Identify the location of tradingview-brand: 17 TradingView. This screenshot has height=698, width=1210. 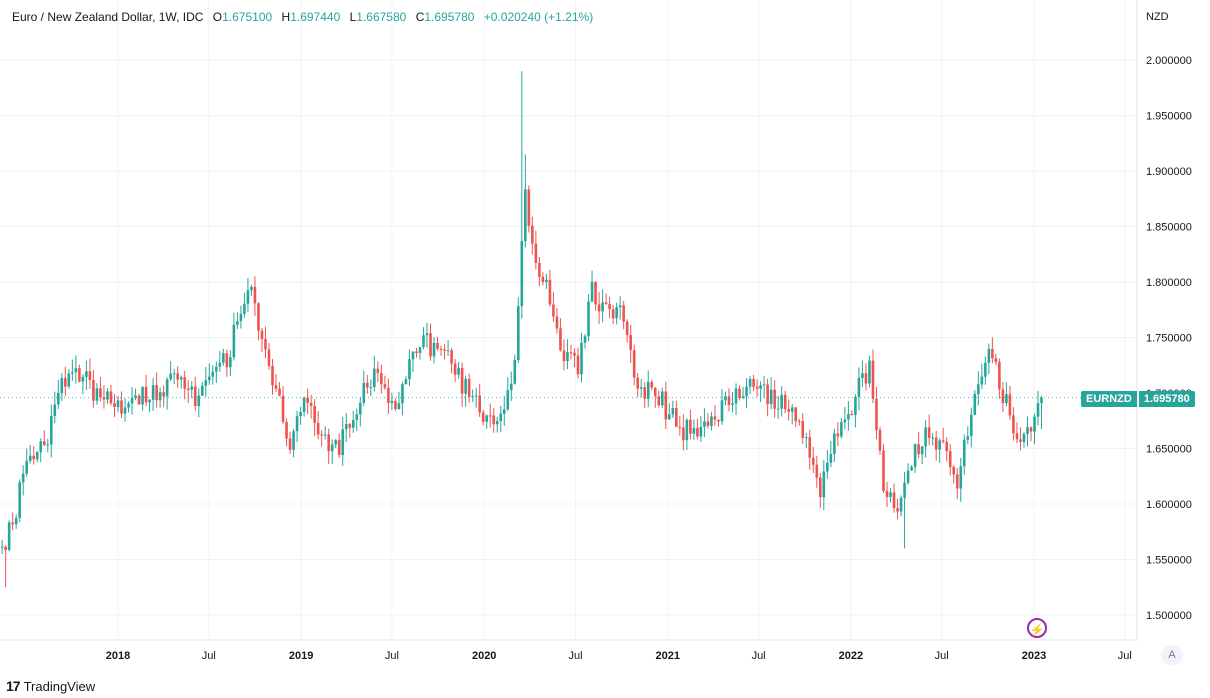
(50, 686).